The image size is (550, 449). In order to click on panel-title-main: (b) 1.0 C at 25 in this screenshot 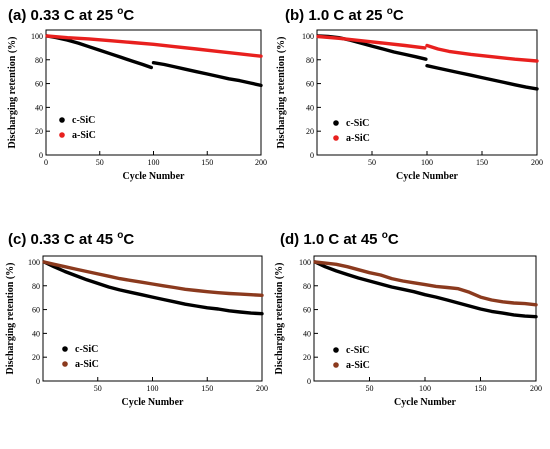, I will do `click(336, 15)`.